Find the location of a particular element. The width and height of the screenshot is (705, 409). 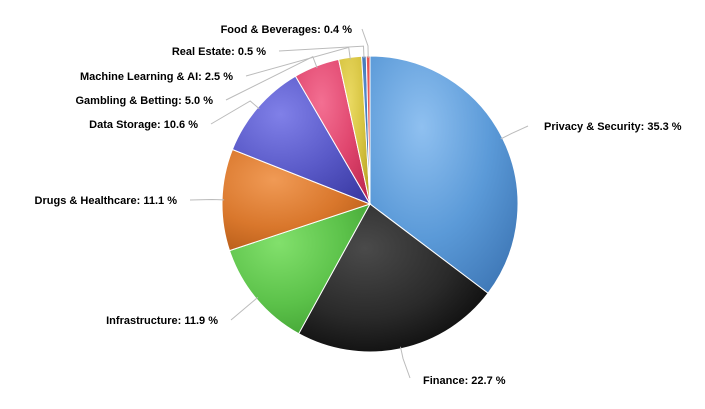

data-label-drugs-healthcare: Drugs & Healthcare: 11.1 % is located at coordinates (106, 201).